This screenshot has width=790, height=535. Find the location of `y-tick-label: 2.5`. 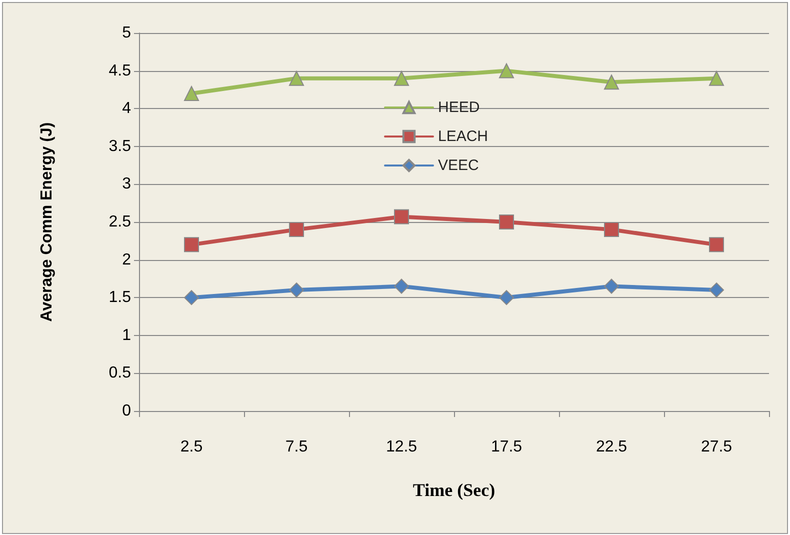

y-tick-label: 2.5 is located at coordinates (120, 222).